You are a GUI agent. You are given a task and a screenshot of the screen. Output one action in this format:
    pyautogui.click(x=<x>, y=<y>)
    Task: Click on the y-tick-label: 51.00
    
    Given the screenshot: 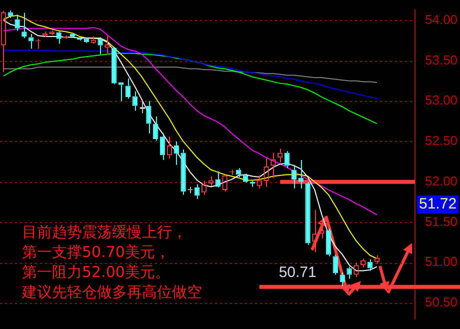 What is the action you would take?
    pyautogui.click(x=441, y=262)
    